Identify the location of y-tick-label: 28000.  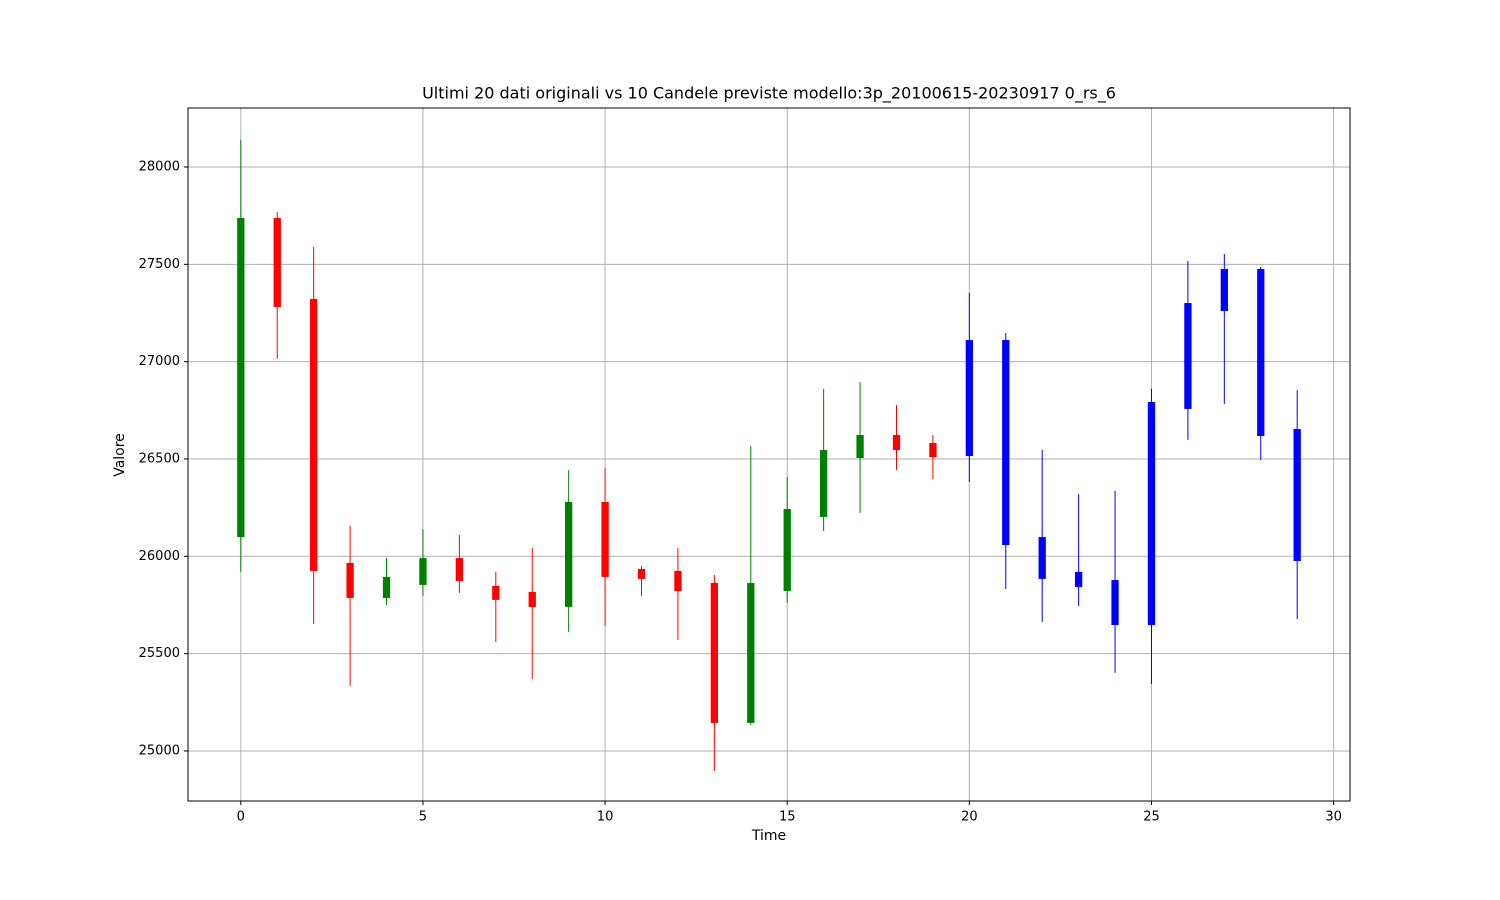
(159, 166).